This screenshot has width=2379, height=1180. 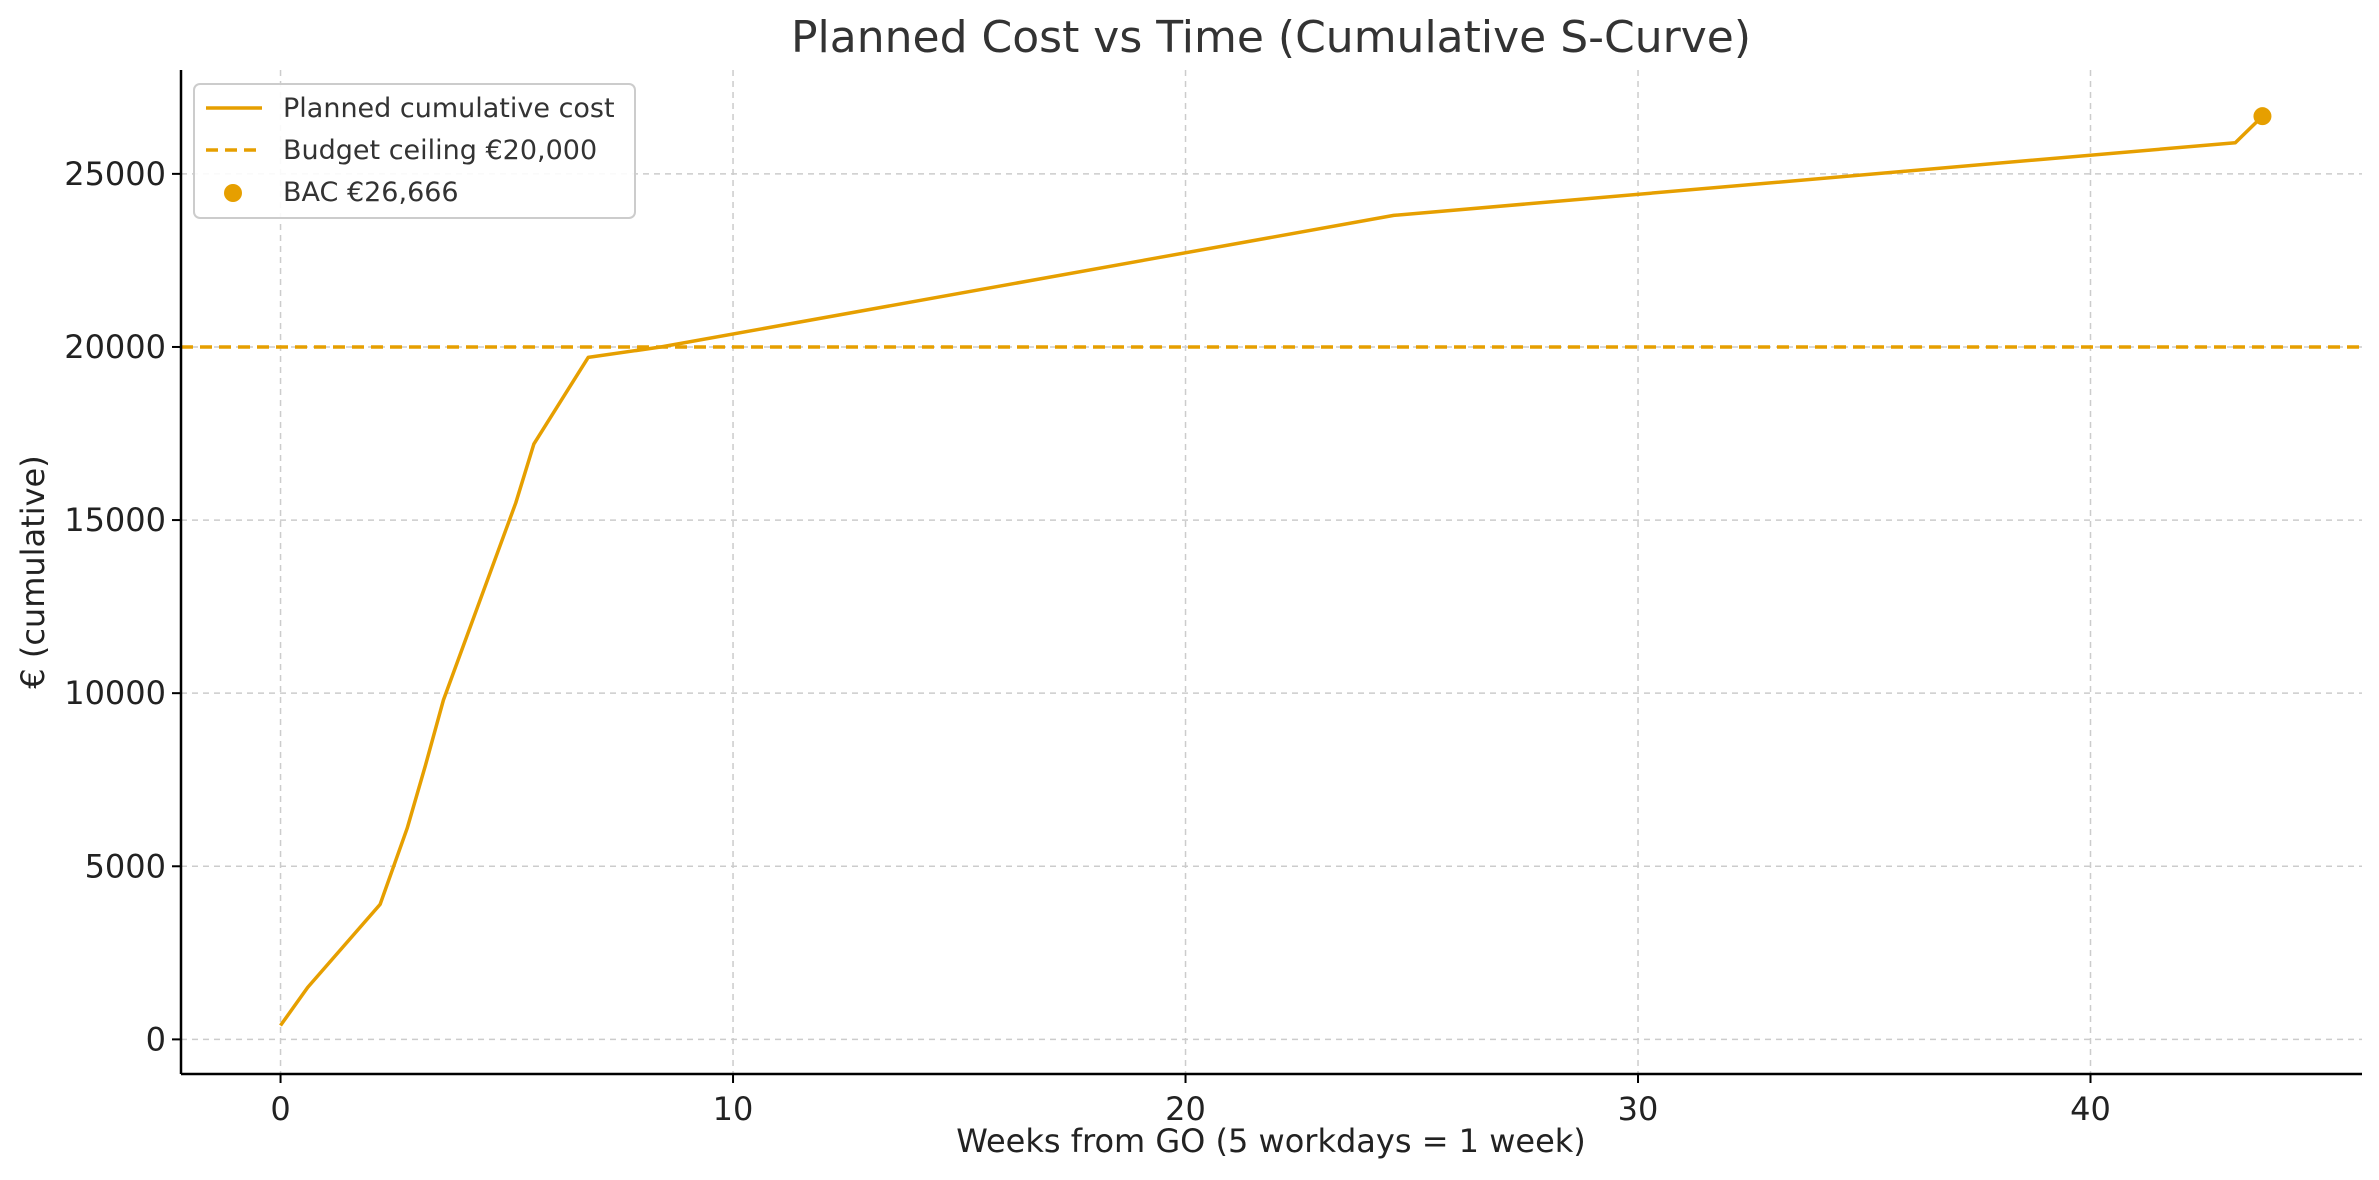 What do you see at coordinates (733, 1109) in the screenshot?
I see `x-tick-label: 10` at bounding box center [733, 1109].